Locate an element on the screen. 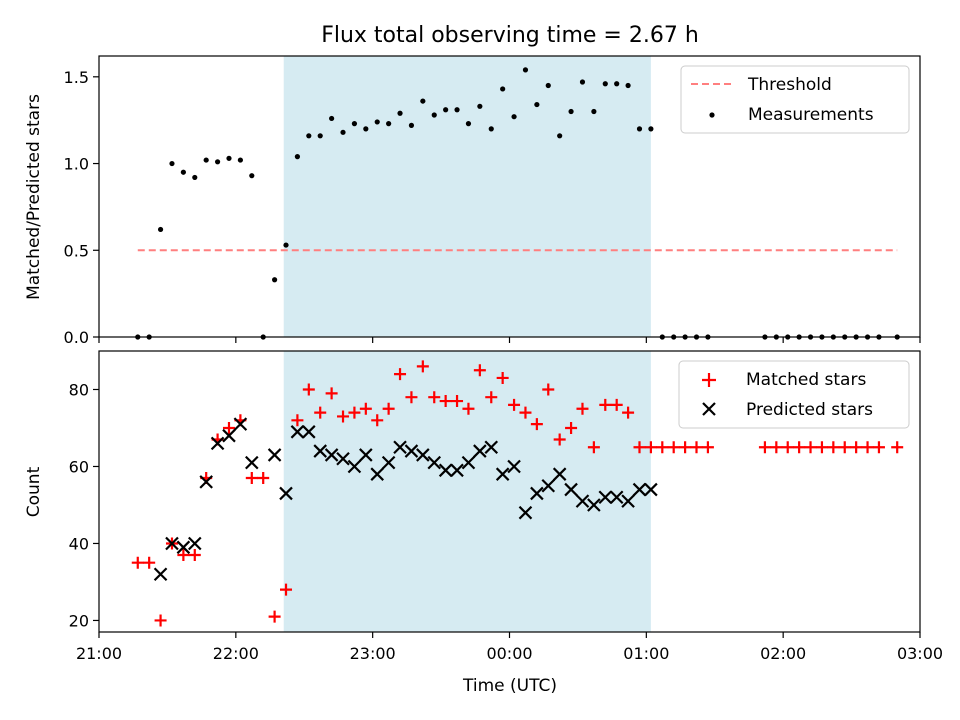  legend-matched-swatch is located at coordinates (709, 380).